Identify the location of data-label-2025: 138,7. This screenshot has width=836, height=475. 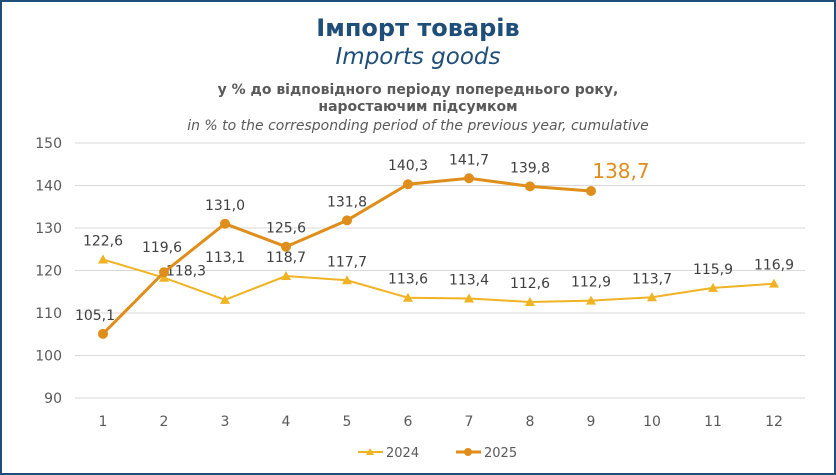
(620, 171).